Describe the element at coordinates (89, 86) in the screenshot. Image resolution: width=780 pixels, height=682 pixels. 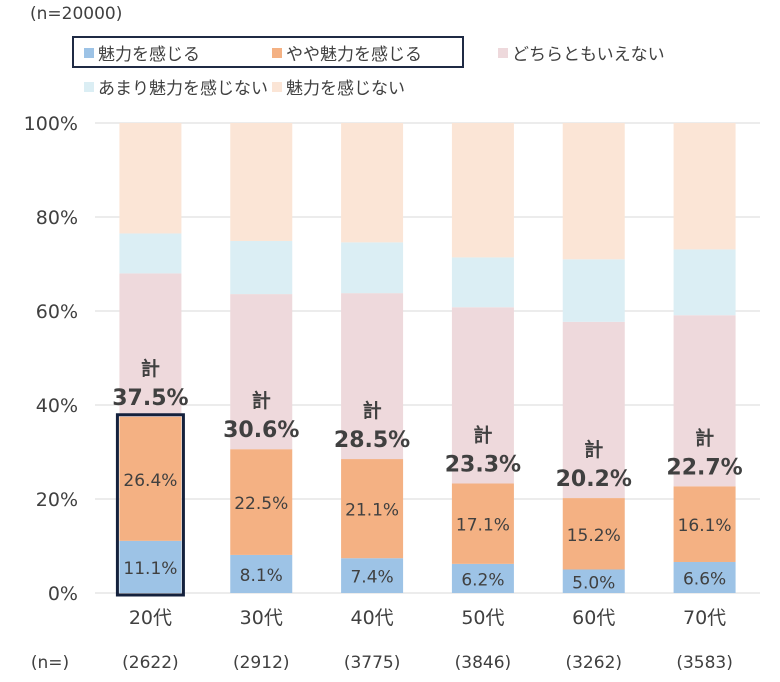
I see `legend-swatch-not-very-attractive` at that location.